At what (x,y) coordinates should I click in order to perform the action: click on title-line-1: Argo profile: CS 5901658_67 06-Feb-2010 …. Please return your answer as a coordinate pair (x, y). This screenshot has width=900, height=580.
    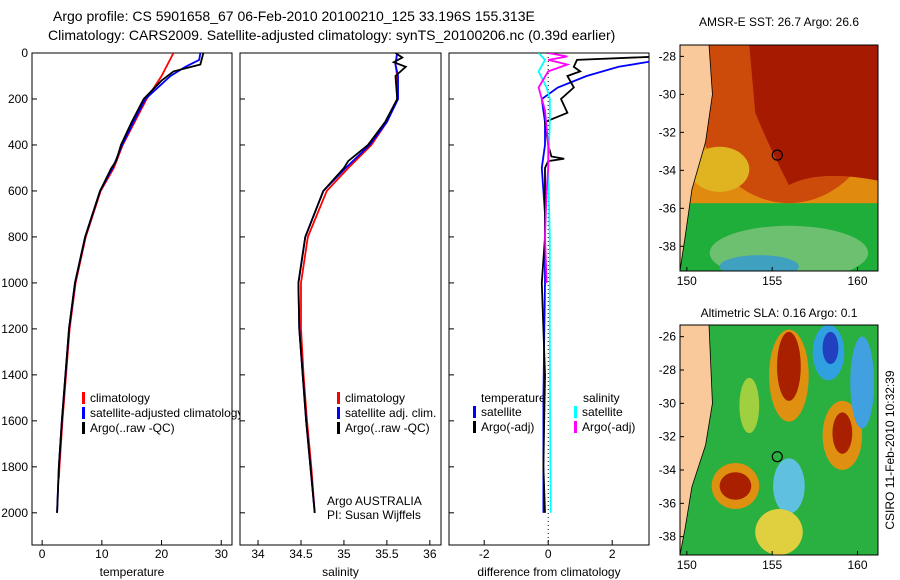
    Looking at the image, I should click on (294, 16).